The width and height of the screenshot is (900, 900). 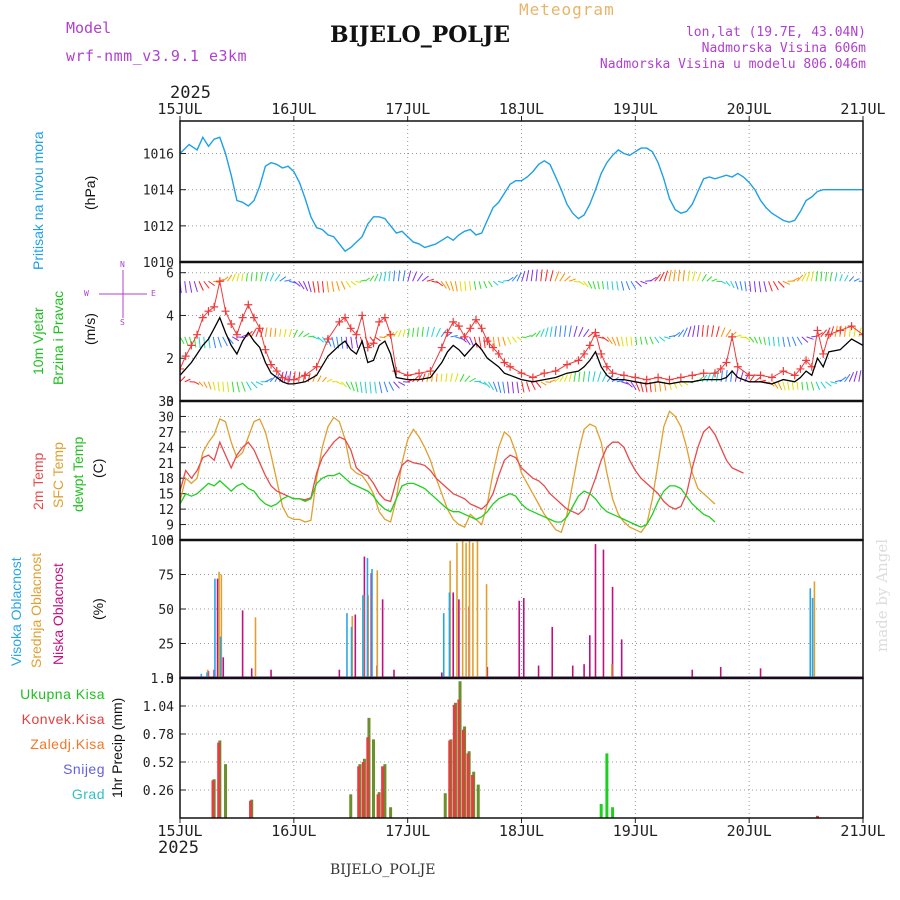 I want to click on temp-tick-label: 18, so click(x=166, y=479).